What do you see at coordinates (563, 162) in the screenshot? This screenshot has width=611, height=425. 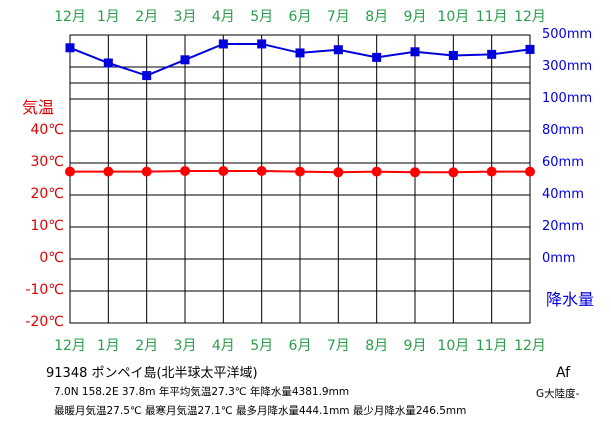 I see `precipitation-tick-label: 60mm` at bounding box center [563, 162].